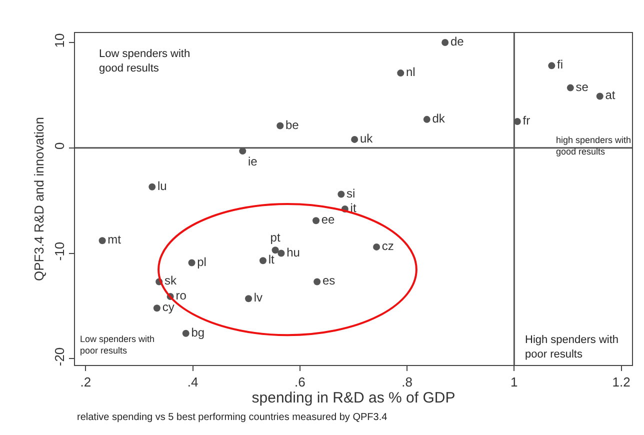 Image resolution: width=644 pixels, height=435 pixels. I want to click on series-label: si, so click(351, 193).